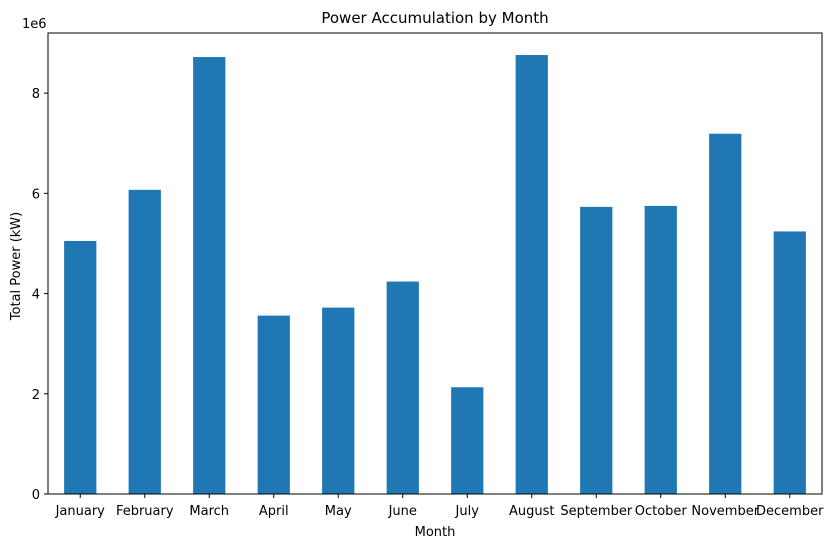  What do you see at coordinates (144, 341) in the screenshot?
I see `bar-february` at bounding box center [144, 341].